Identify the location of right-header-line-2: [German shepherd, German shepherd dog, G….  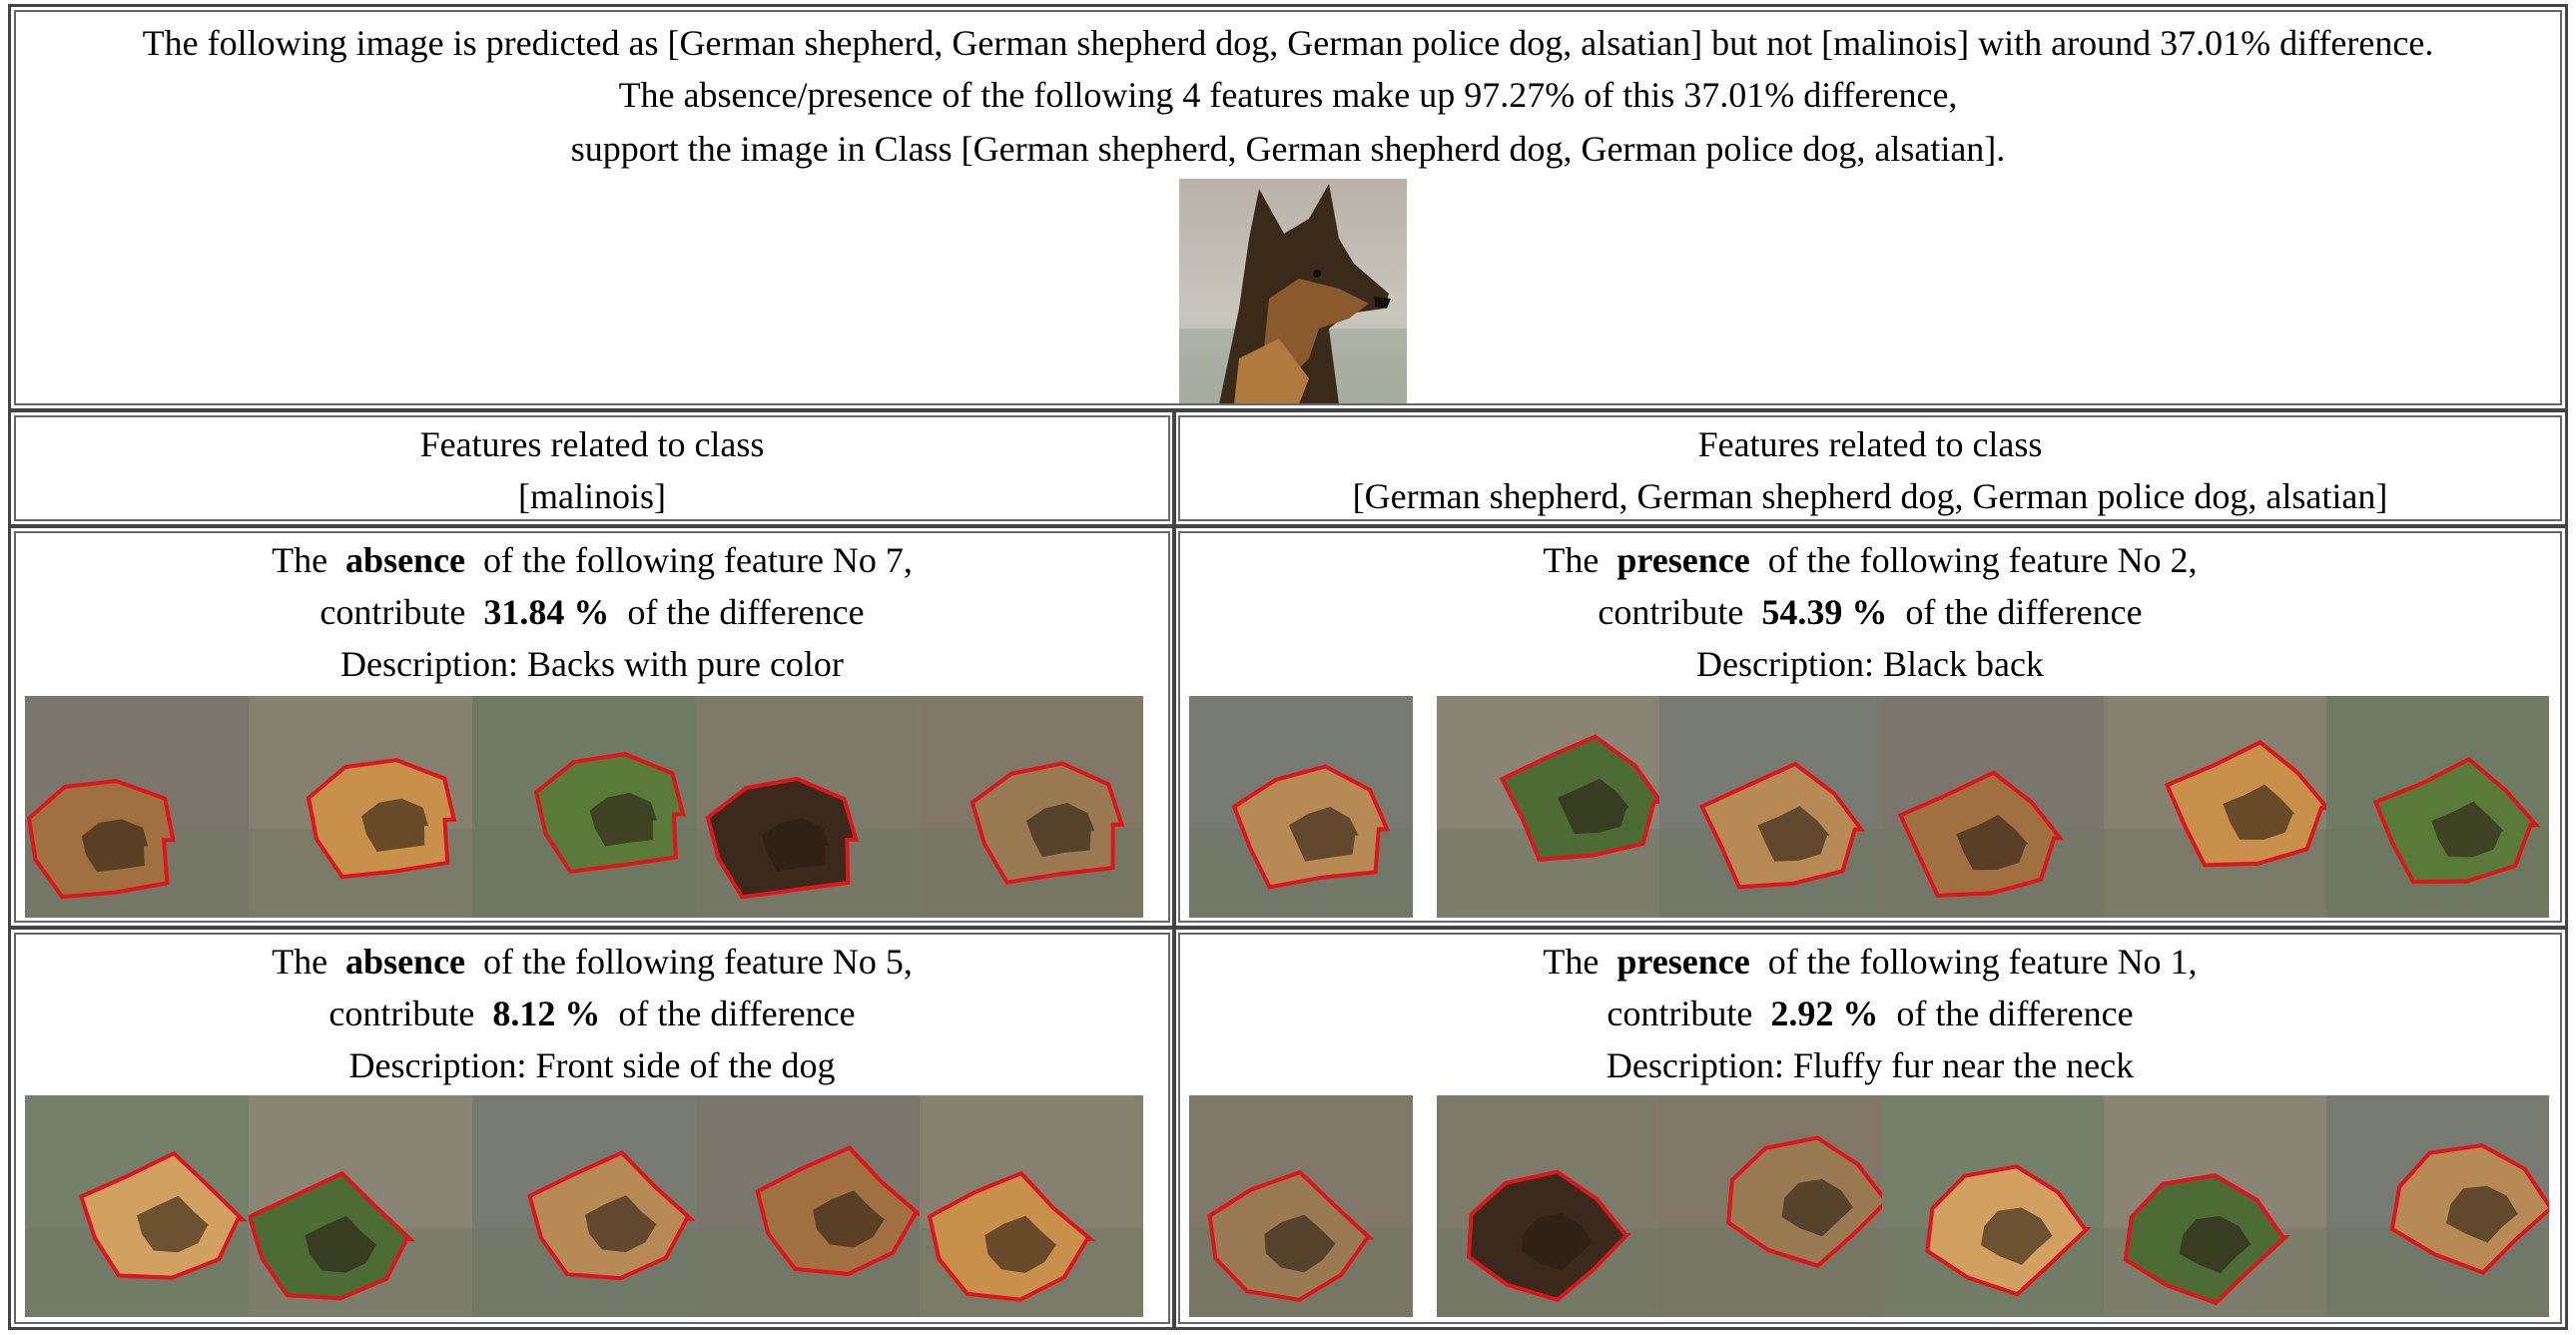
(1870, 496).